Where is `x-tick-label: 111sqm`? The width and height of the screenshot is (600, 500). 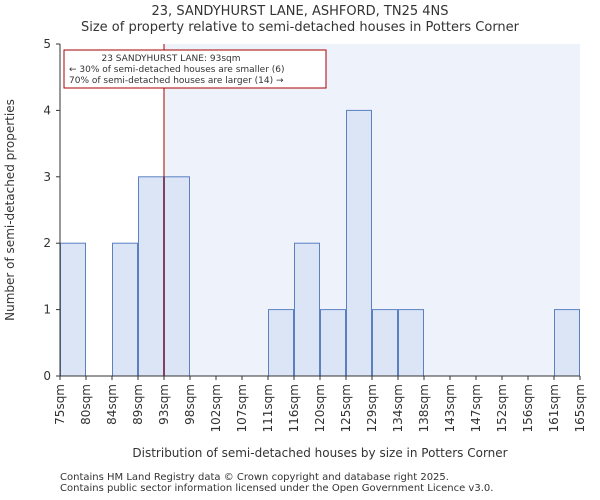
x-tick-label: 111sqm is located at coordinates (268, 408).